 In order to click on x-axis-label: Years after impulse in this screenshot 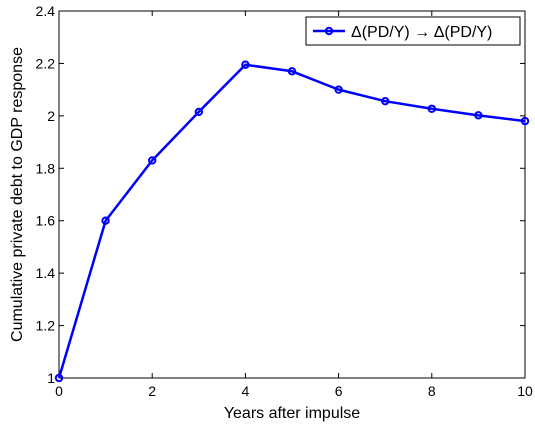, I will do `click(292, 413)`.